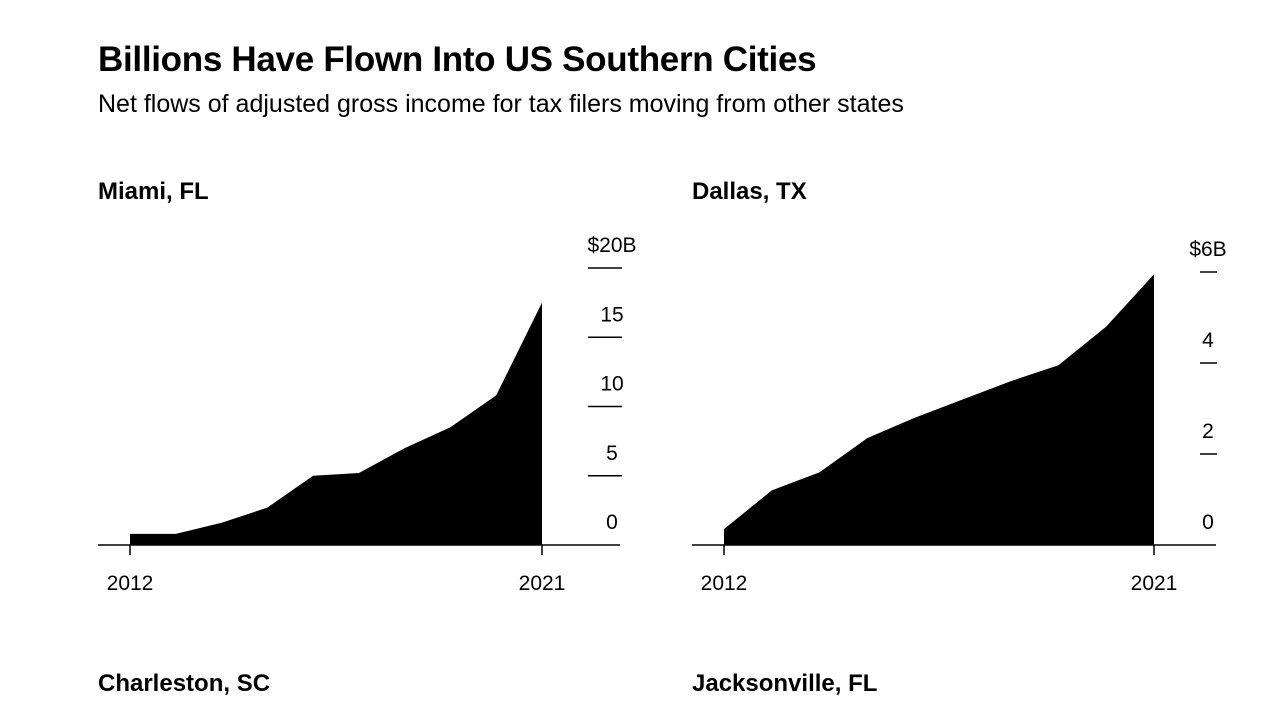 This screenshot has height=720, width=1280. I want to click on miami-y-tick-label-15: 15, so click(611, 314).